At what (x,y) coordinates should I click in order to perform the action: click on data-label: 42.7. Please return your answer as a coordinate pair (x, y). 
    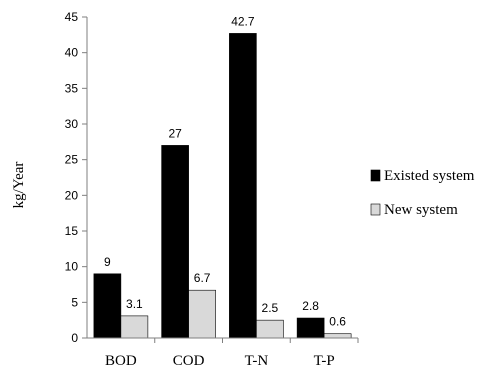
    Looking at the image, I should click on (243, 21).